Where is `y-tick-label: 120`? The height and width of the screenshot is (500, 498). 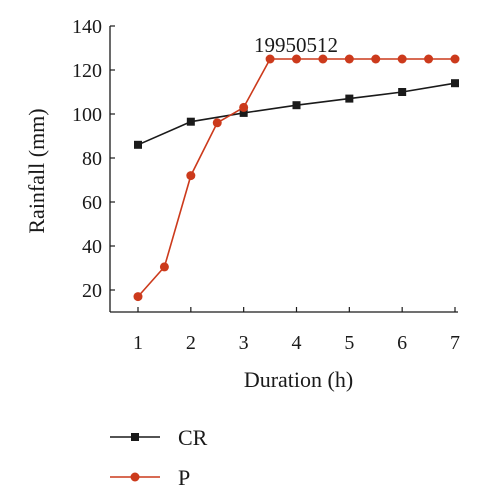 y-tick-label: 120 is located at coordinates (87, 71).